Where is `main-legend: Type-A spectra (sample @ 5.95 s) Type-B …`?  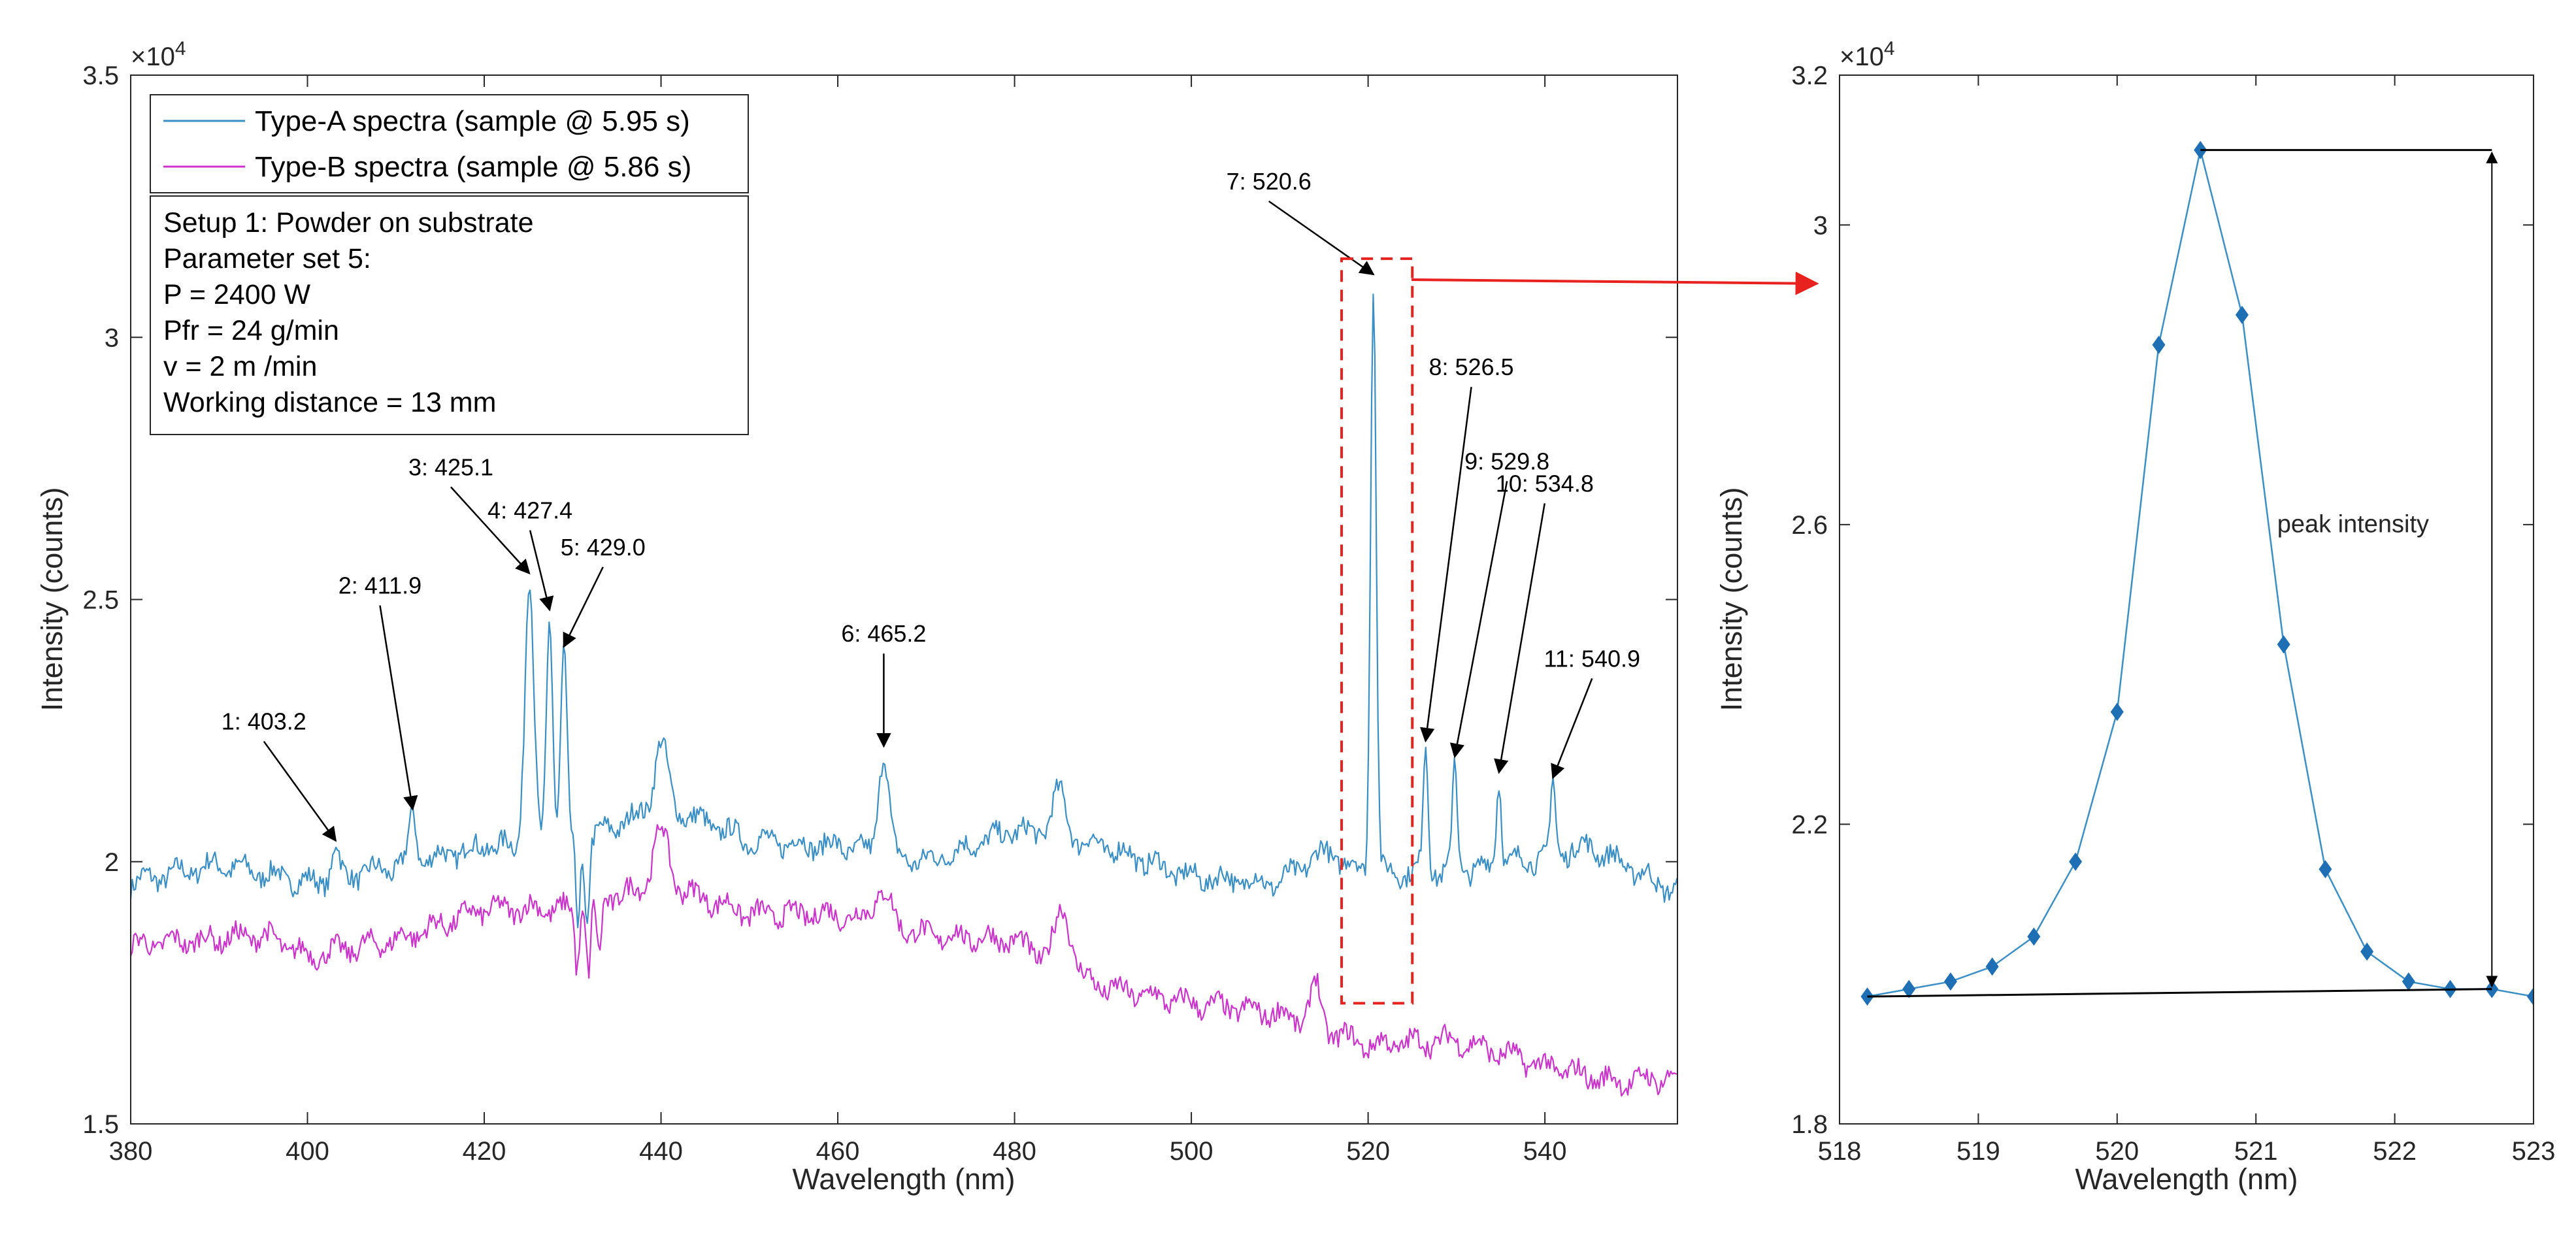
main-legend: Type-A spectra (sample @ 5.95 s) Type-B … is located at coordinates (449, 143).